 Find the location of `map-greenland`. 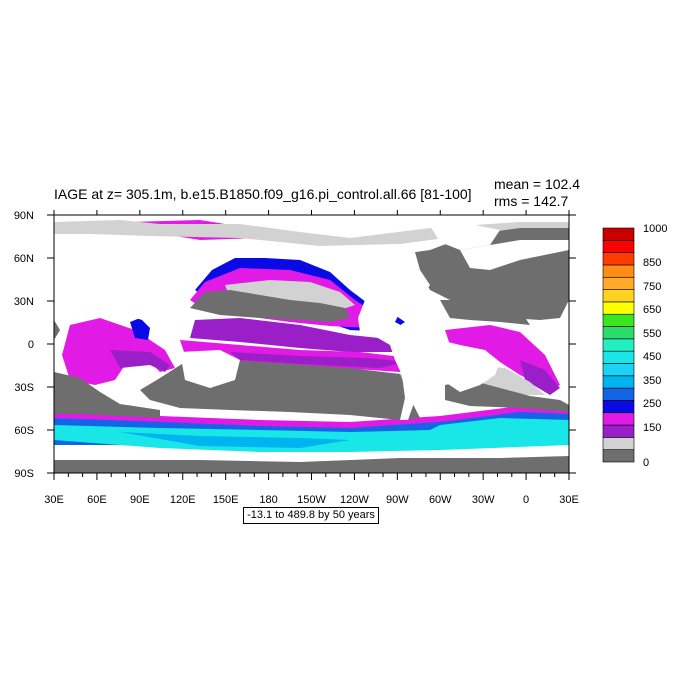

map-greenland is located at coordinates (465, 237).